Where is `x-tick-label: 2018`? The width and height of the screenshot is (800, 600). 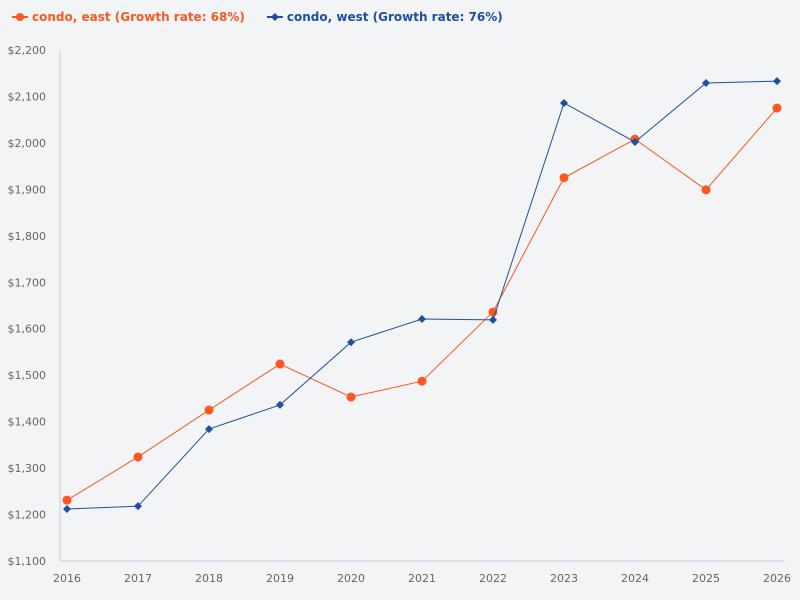
x-tick-label: 2018 is located at coordinates (209, 578).